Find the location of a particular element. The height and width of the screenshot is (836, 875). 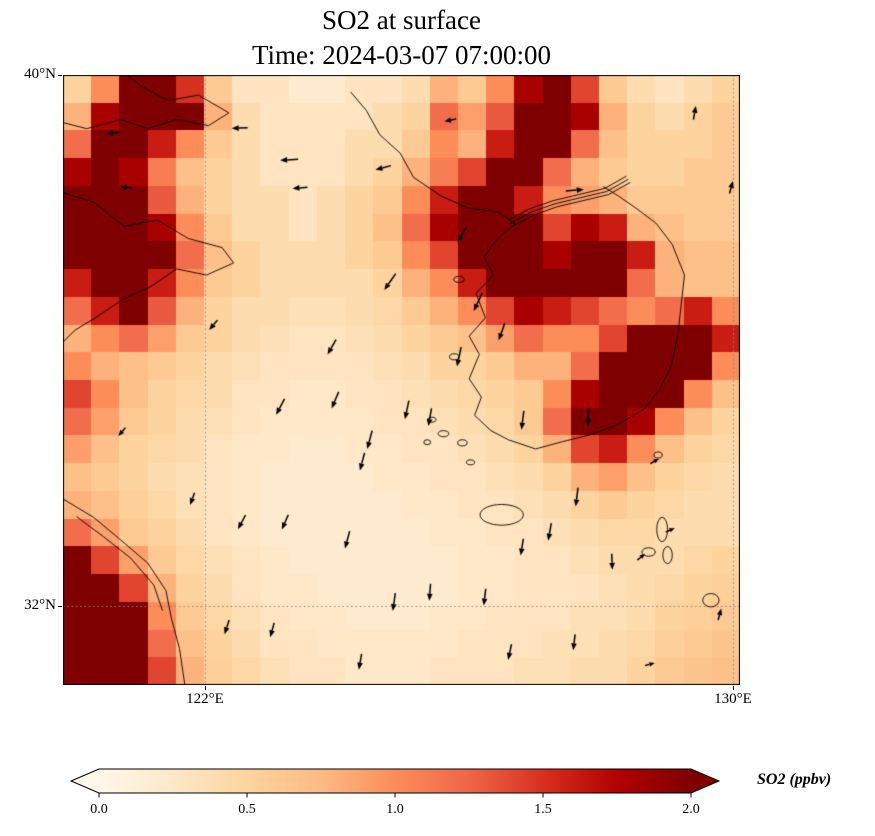

colorbar-shape is located at coordinates (395, 781).